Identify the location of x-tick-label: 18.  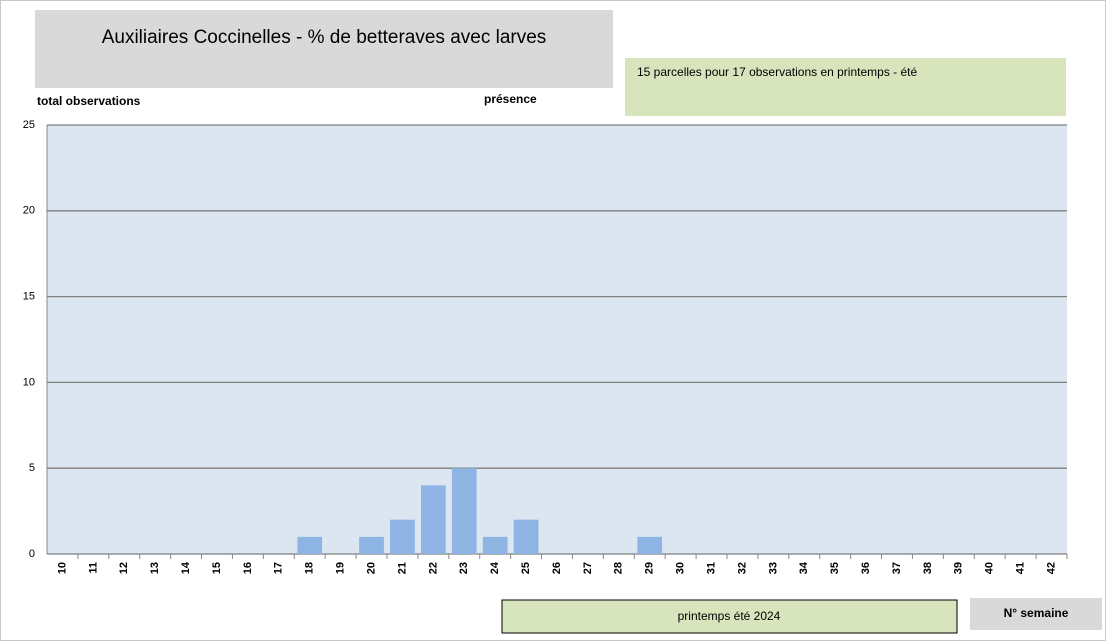
(310, 568).